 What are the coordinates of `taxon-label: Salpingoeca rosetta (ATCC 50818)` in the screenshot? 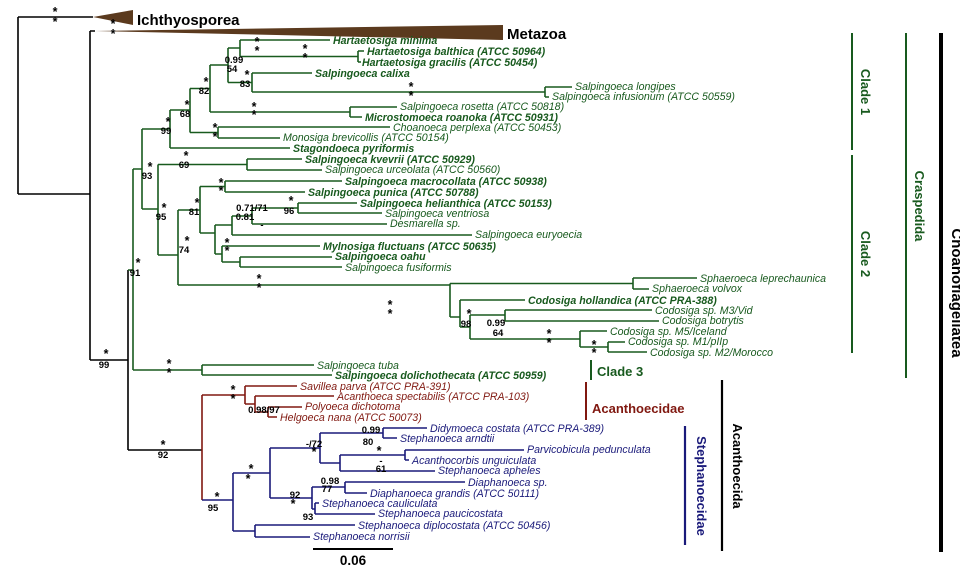 It's located at (482, 107).